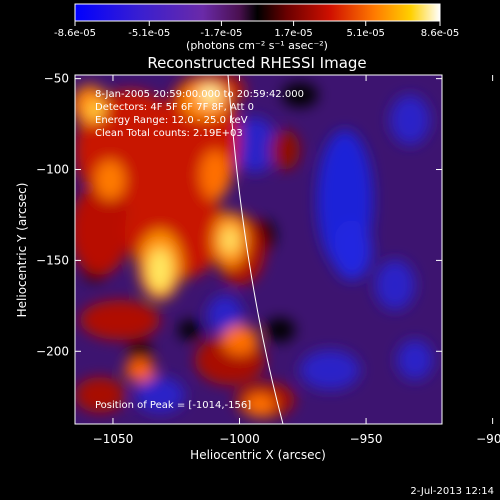 This screenshot has width=500, height=500. I want to click on y-tick-label: −150, so click(52, 260).